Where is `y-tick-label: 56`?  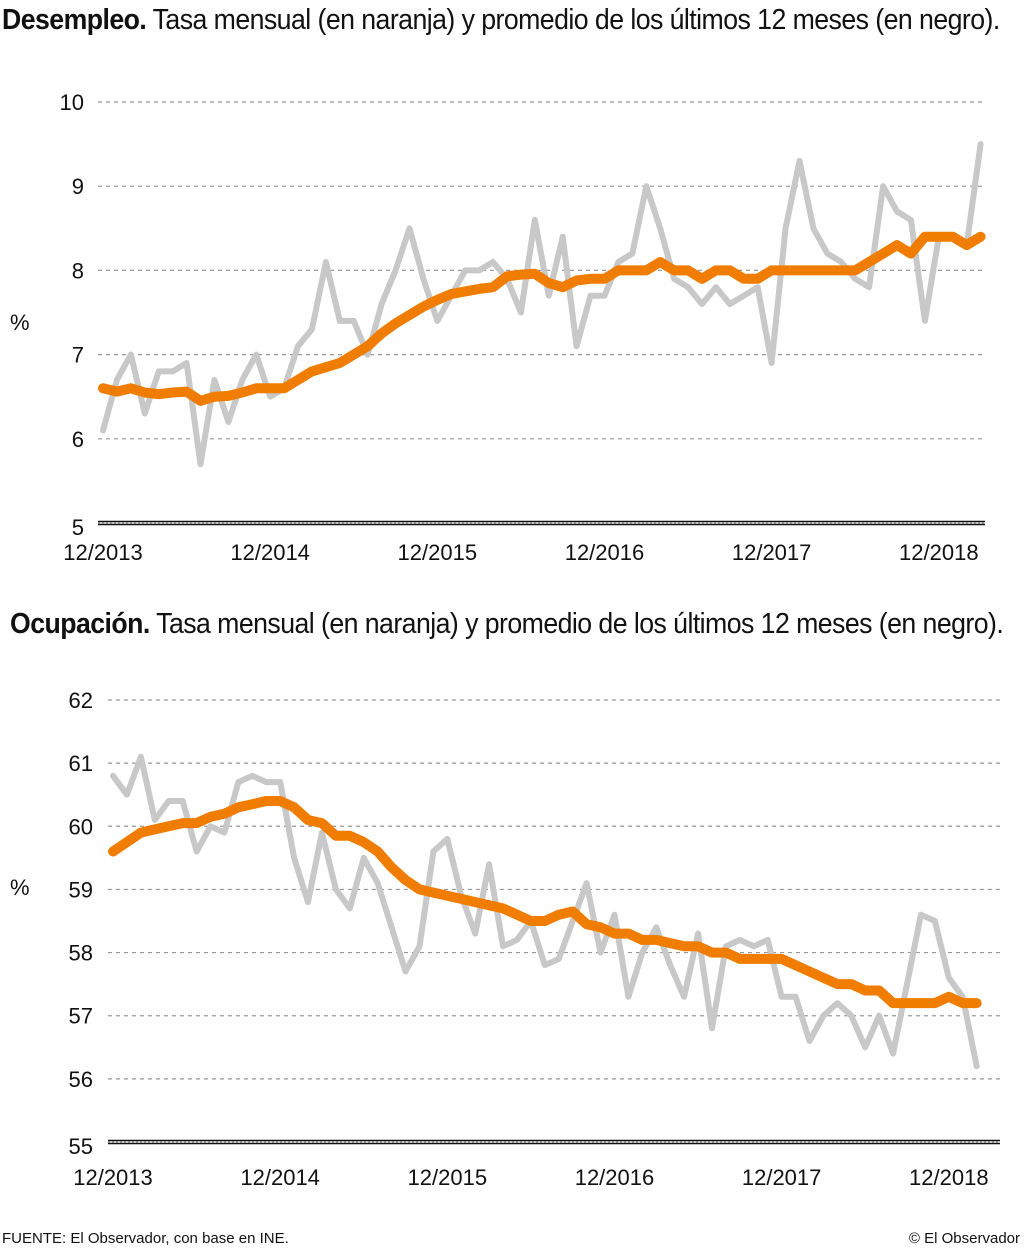
y-tick-label: 56 is located at coordinates (81, 1079).